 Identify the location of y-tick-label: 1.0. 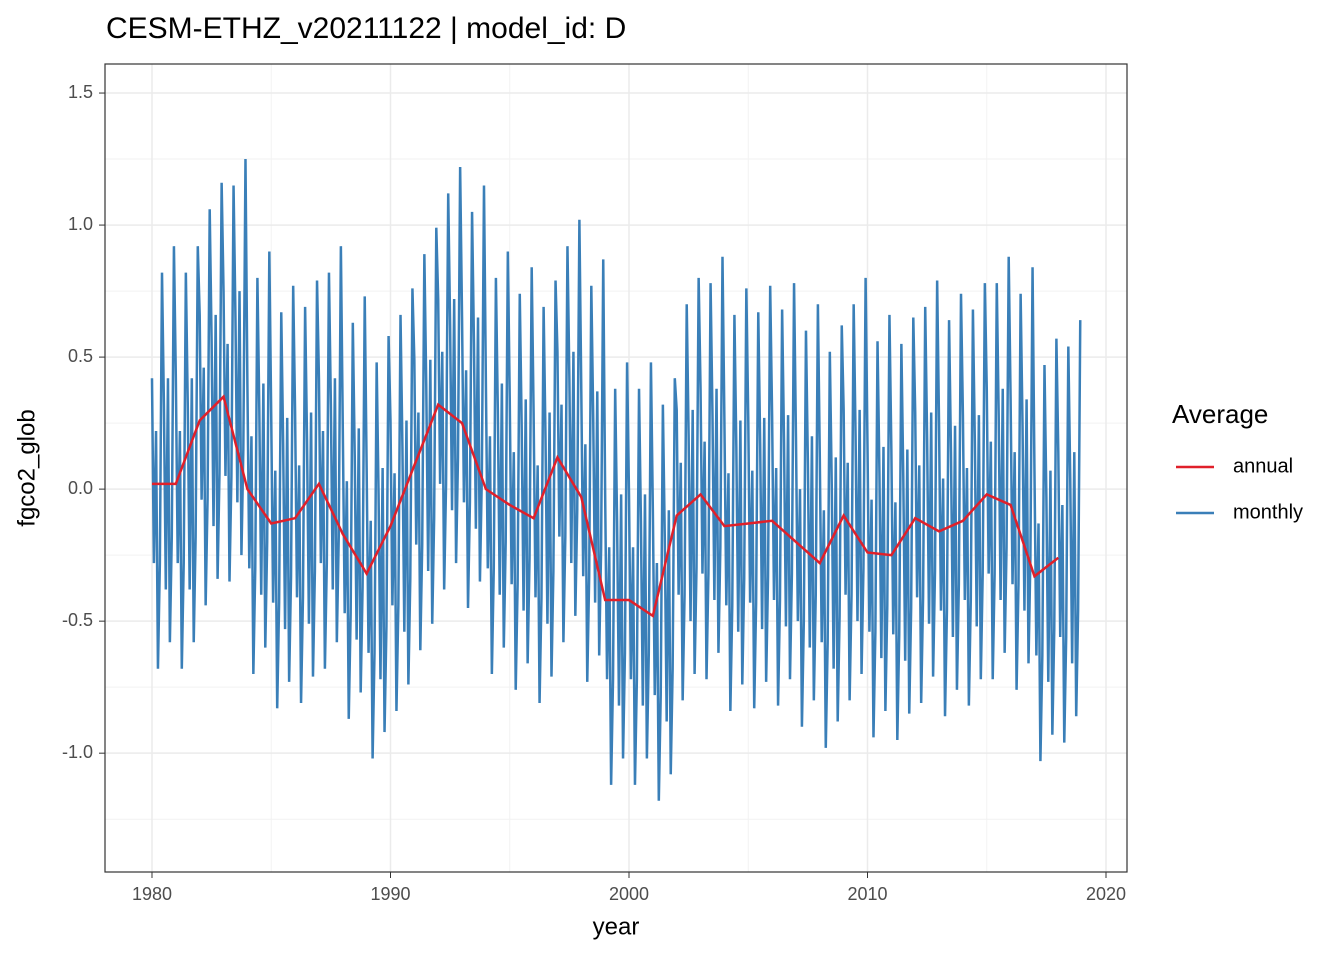
(80, 224).